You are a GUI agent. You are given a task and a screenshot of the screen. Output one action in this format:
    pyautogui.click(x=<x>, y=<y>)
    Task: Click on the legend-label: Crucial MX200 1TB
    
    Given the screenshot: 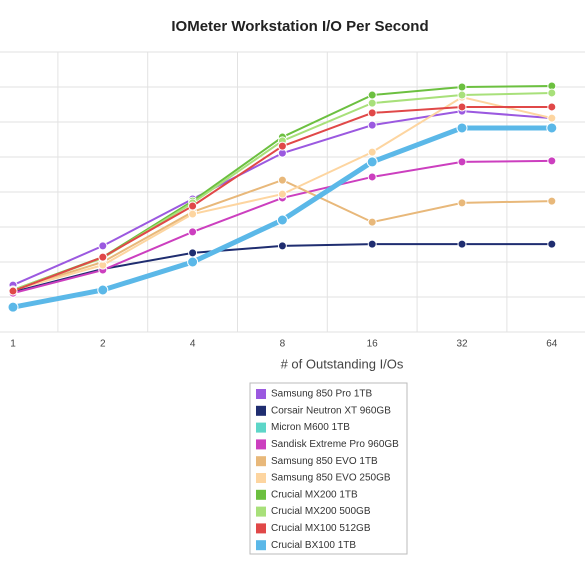 What is the action you would take?
    pyautogui.click(x=314, y=494)
    